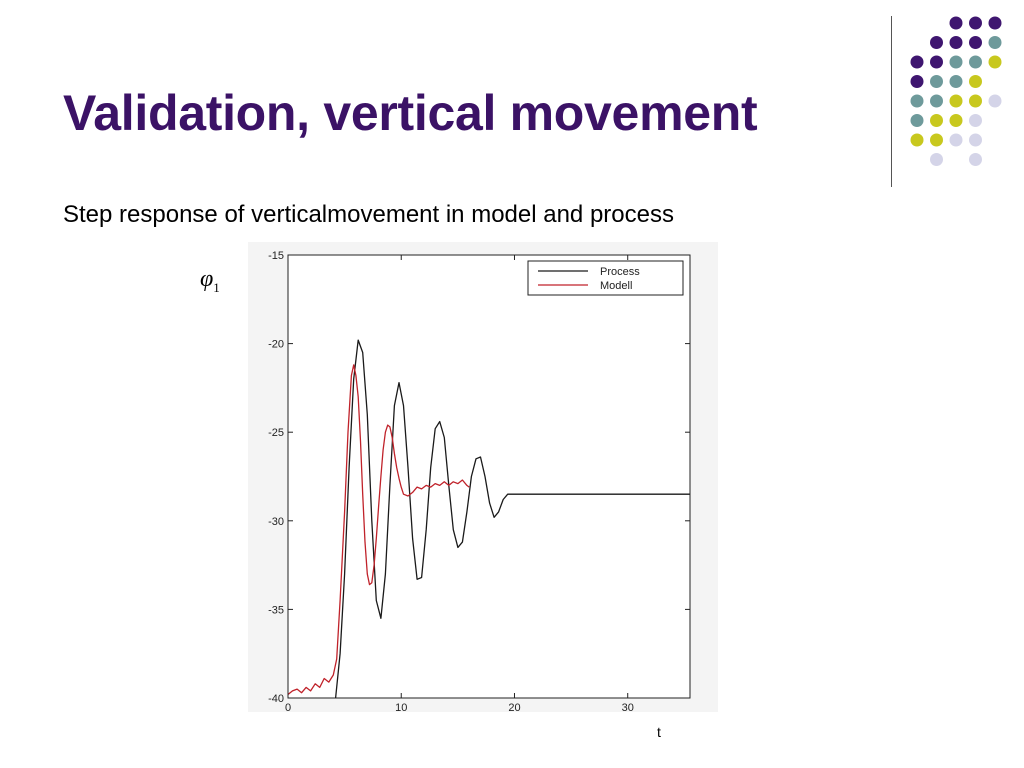  What do you see at coordinates (410, 113) in the screenshot?
I see `slide-title: Validation, vertical movement` at bounding box center [410, 113].